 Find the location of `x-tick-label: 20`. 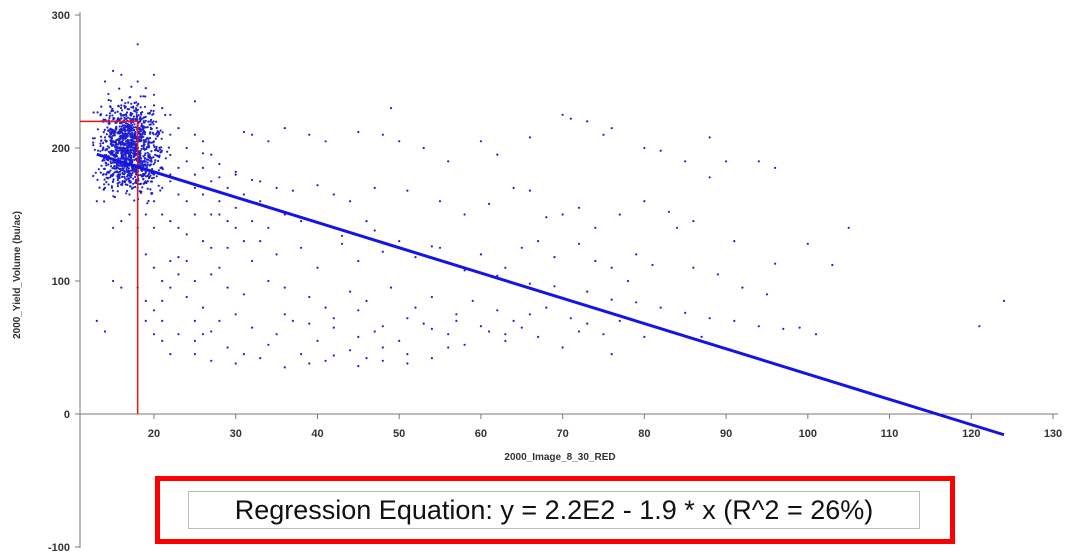

x-tick-label: 20 is located at coordinates (154, 434).